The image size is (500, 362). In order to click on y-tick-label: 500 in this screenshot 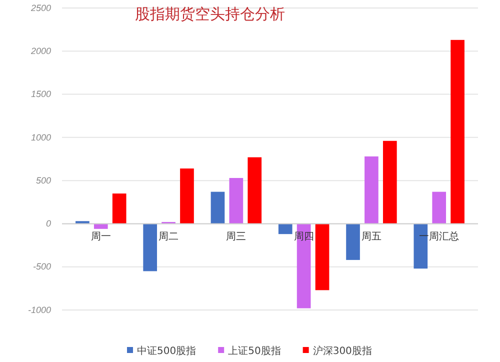, I will do `click(43, 180)`.